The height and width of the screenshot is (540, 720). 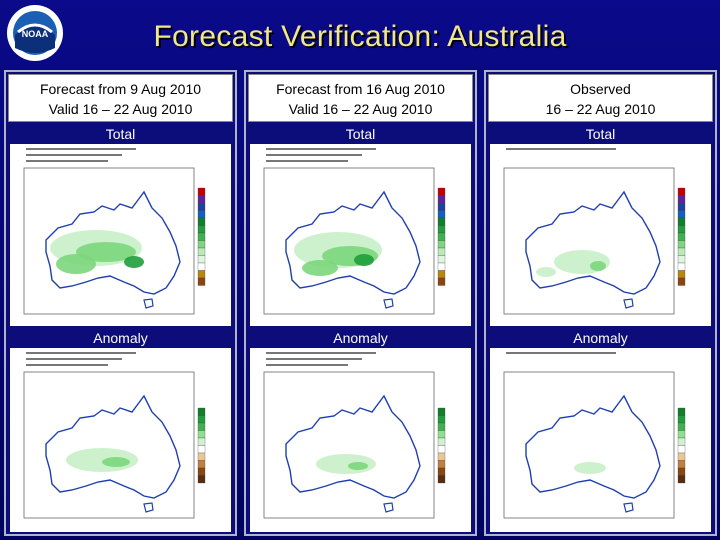 I want to click on panel-header-line2: Valid 16 – 22 Aug 2010, so click(x=360, y=109).